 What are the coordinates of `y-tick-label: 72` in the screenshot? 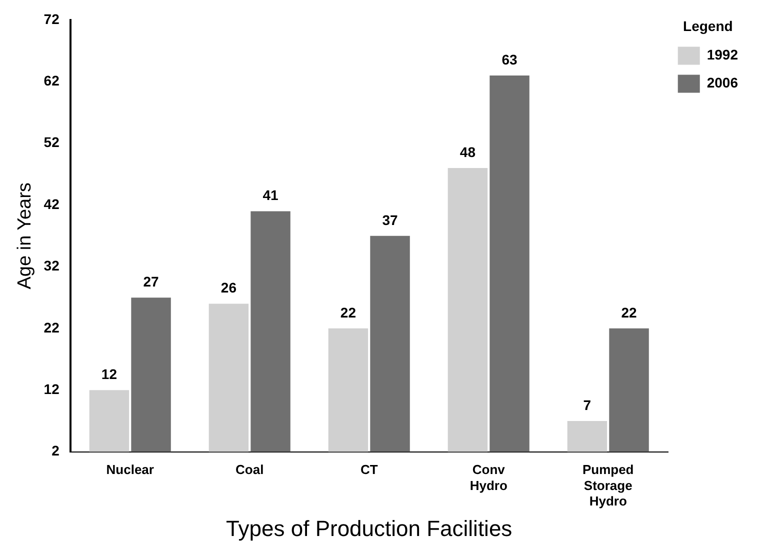 It's located at (52, 18).